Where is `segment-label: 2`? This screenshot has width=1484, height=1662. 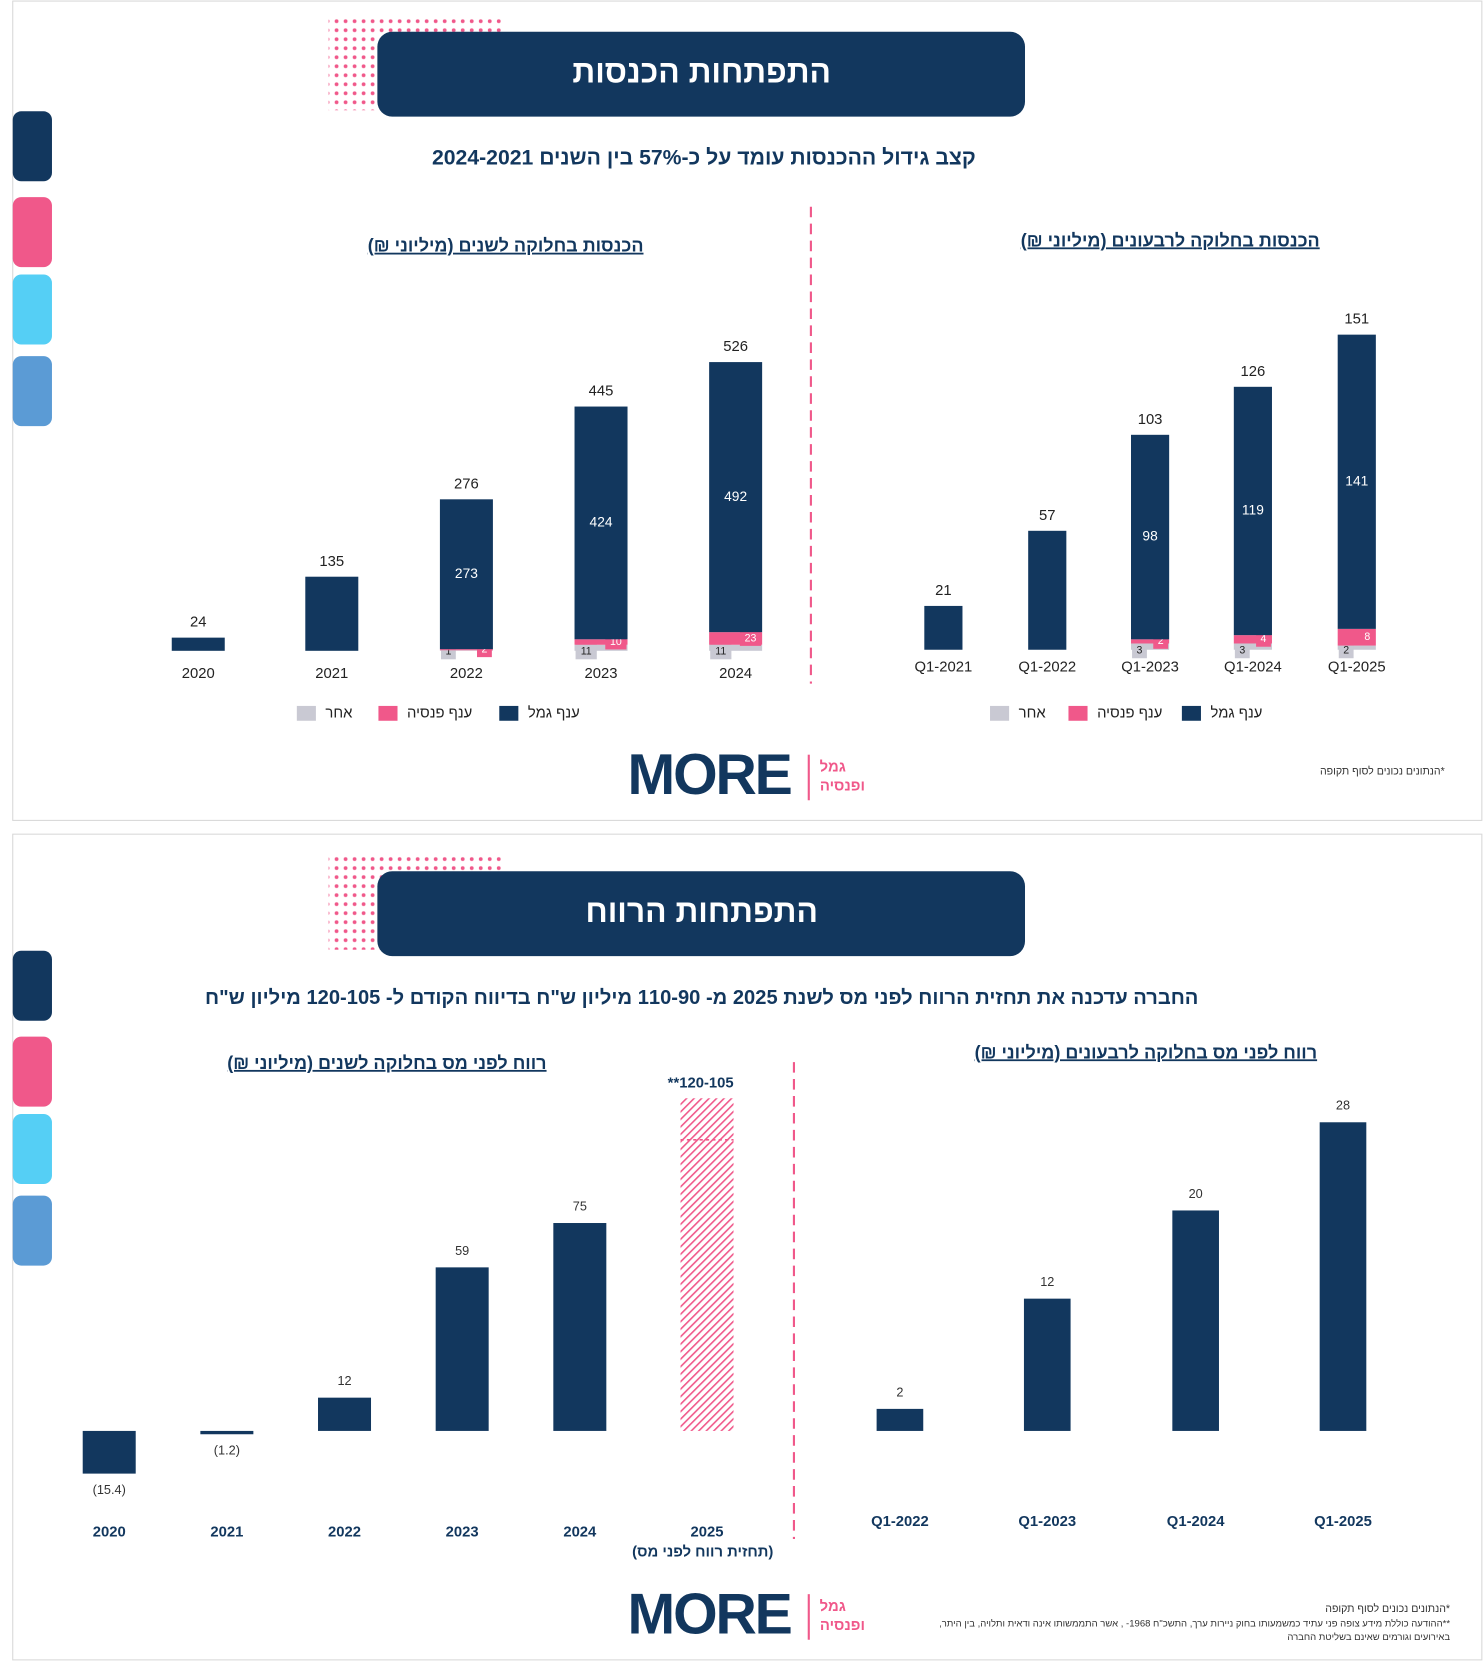
segment-label: 2 is located at coordinates (1346, 651).